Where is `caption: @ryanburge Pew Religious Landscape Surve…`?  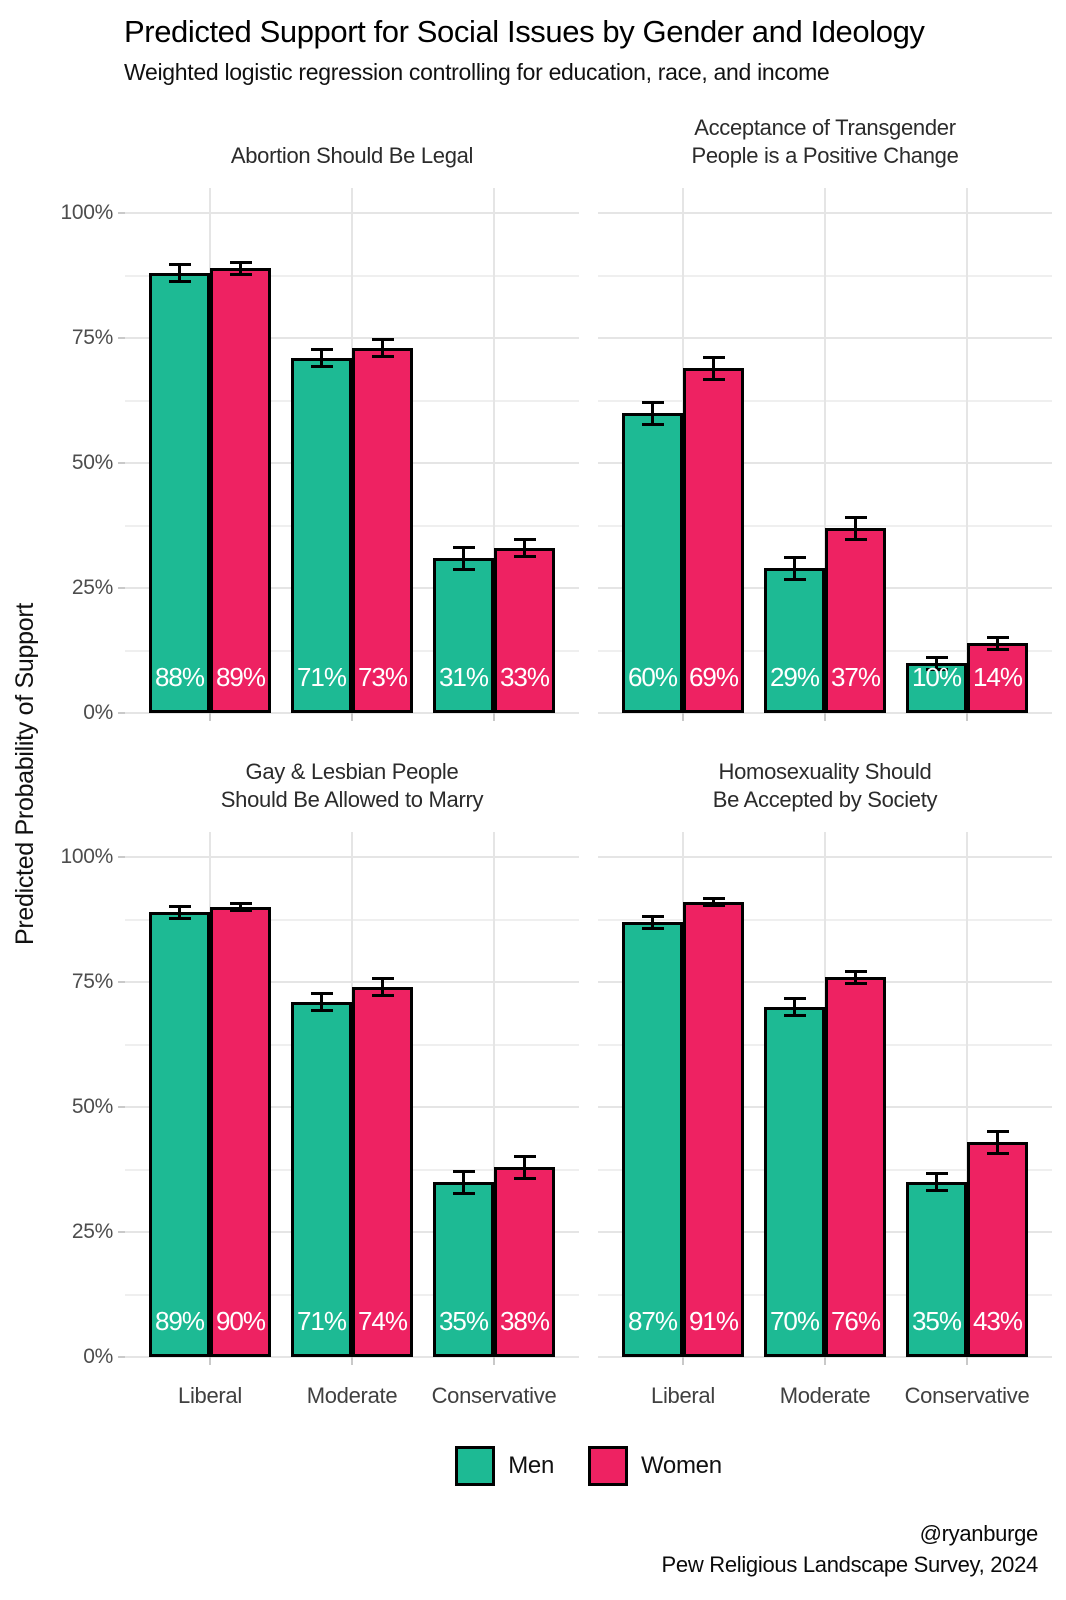
caption: @ryanburge Pew Religious Landscape Surve… is located at coordinates (850, 1549).